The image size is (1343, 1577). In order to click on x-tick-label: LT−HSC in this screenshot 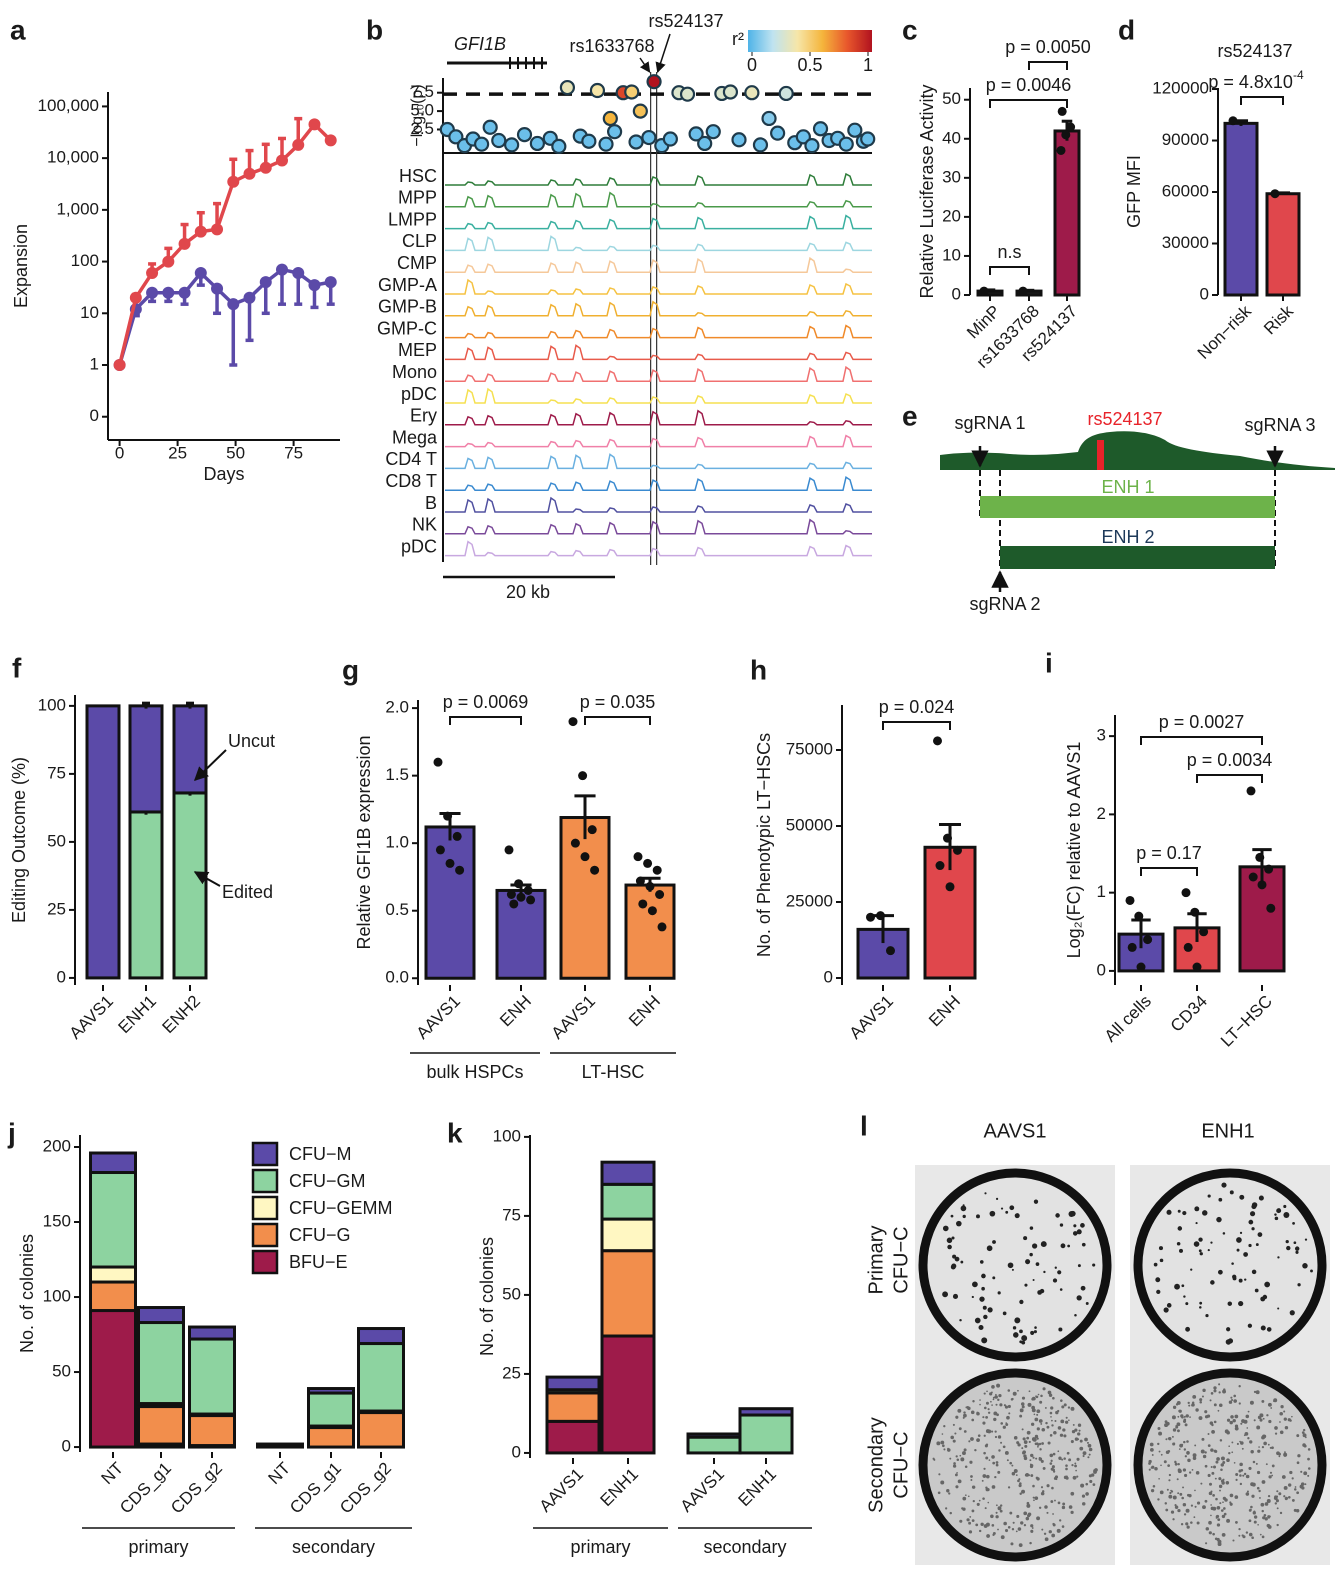, I will do `click(1246, 1021)`.